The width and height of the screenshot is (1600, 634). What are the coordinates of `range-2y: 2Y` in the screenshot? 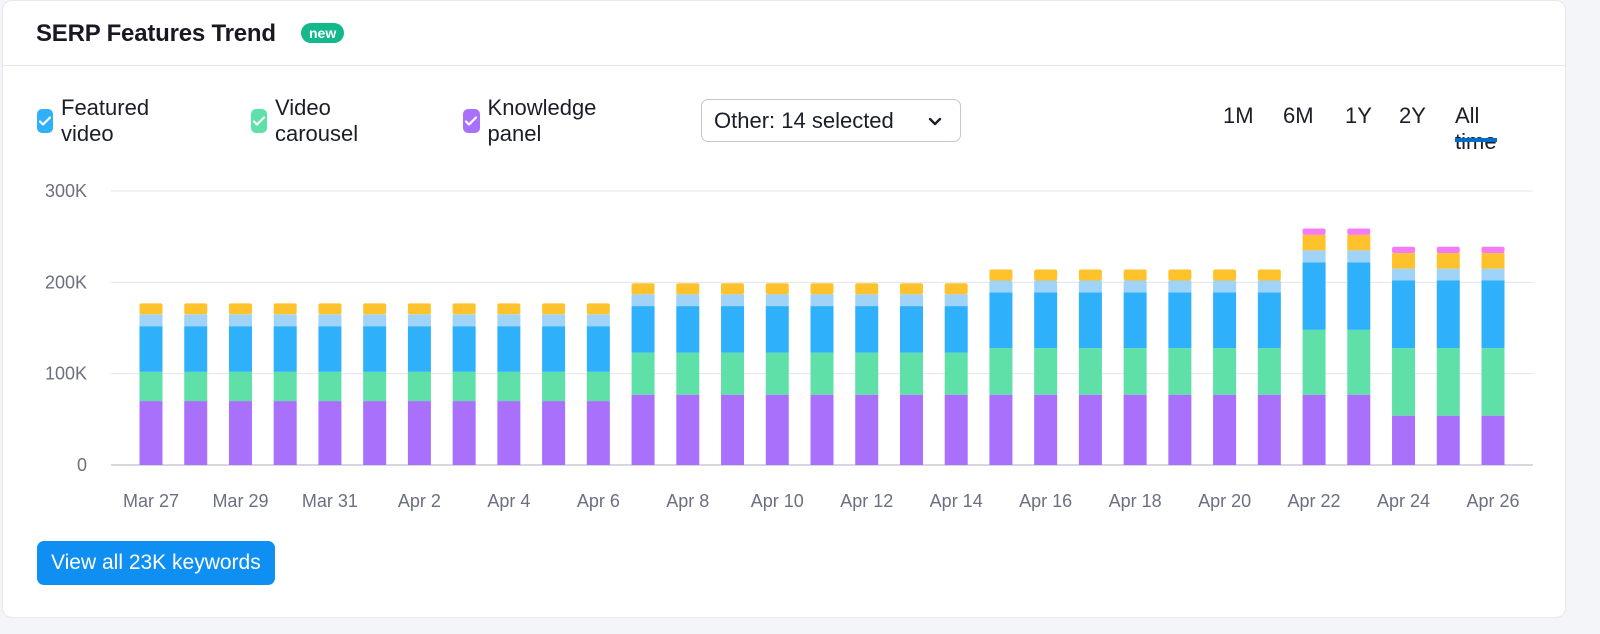 It's located at (1412, 115).